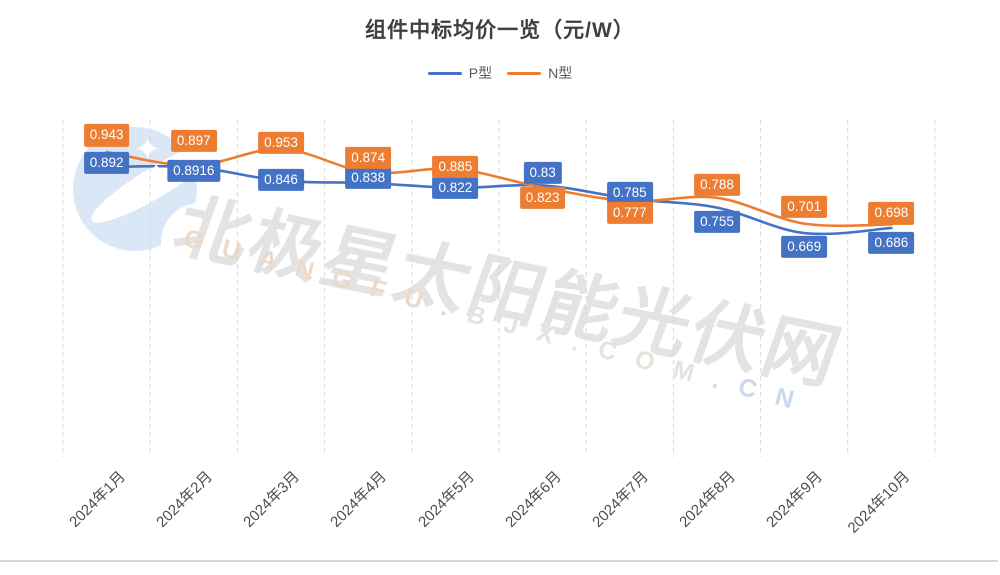 The image size is (1000, 575). I want to click on data-label-N型: 0.777, so click(629, 213).